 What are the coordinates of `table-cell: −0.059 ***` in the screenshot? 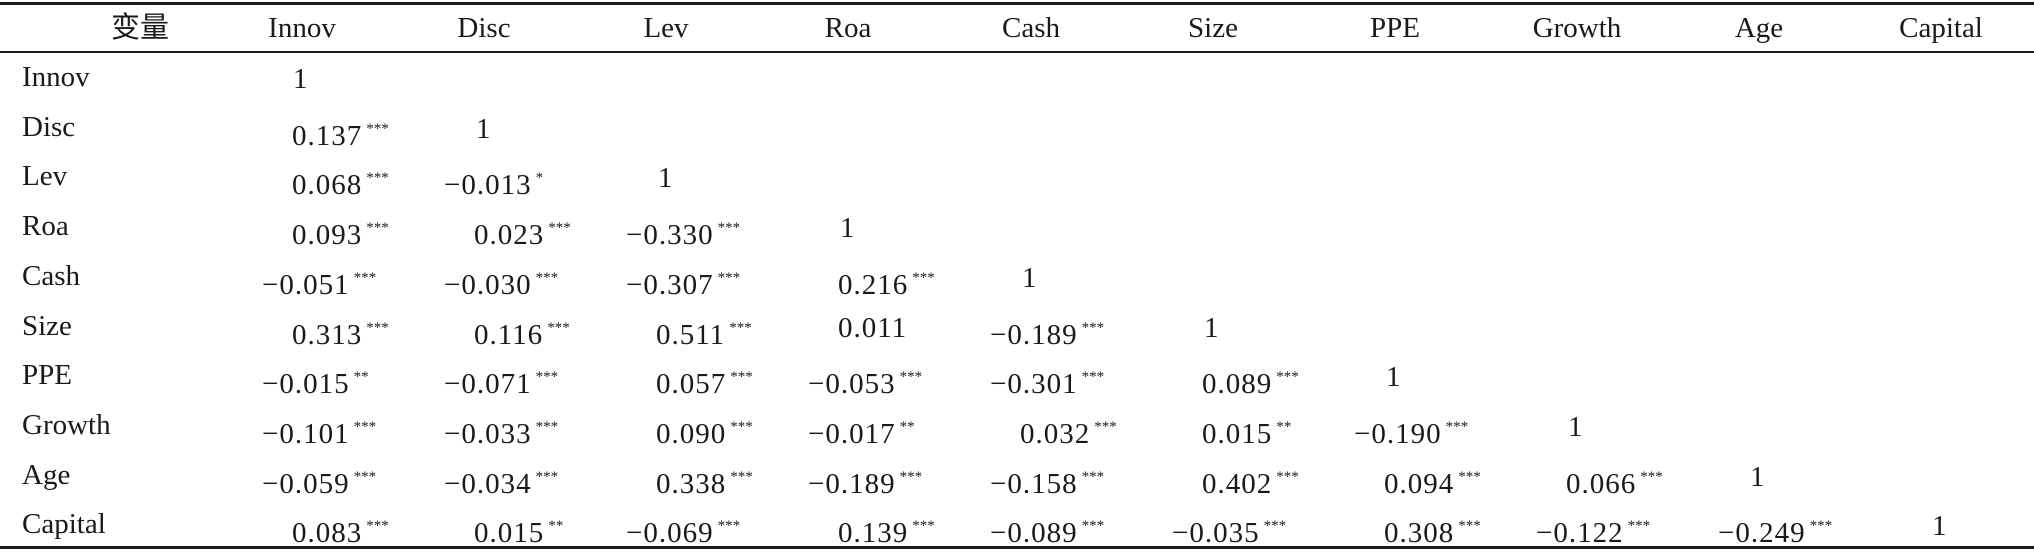 It's located at (319, 476).